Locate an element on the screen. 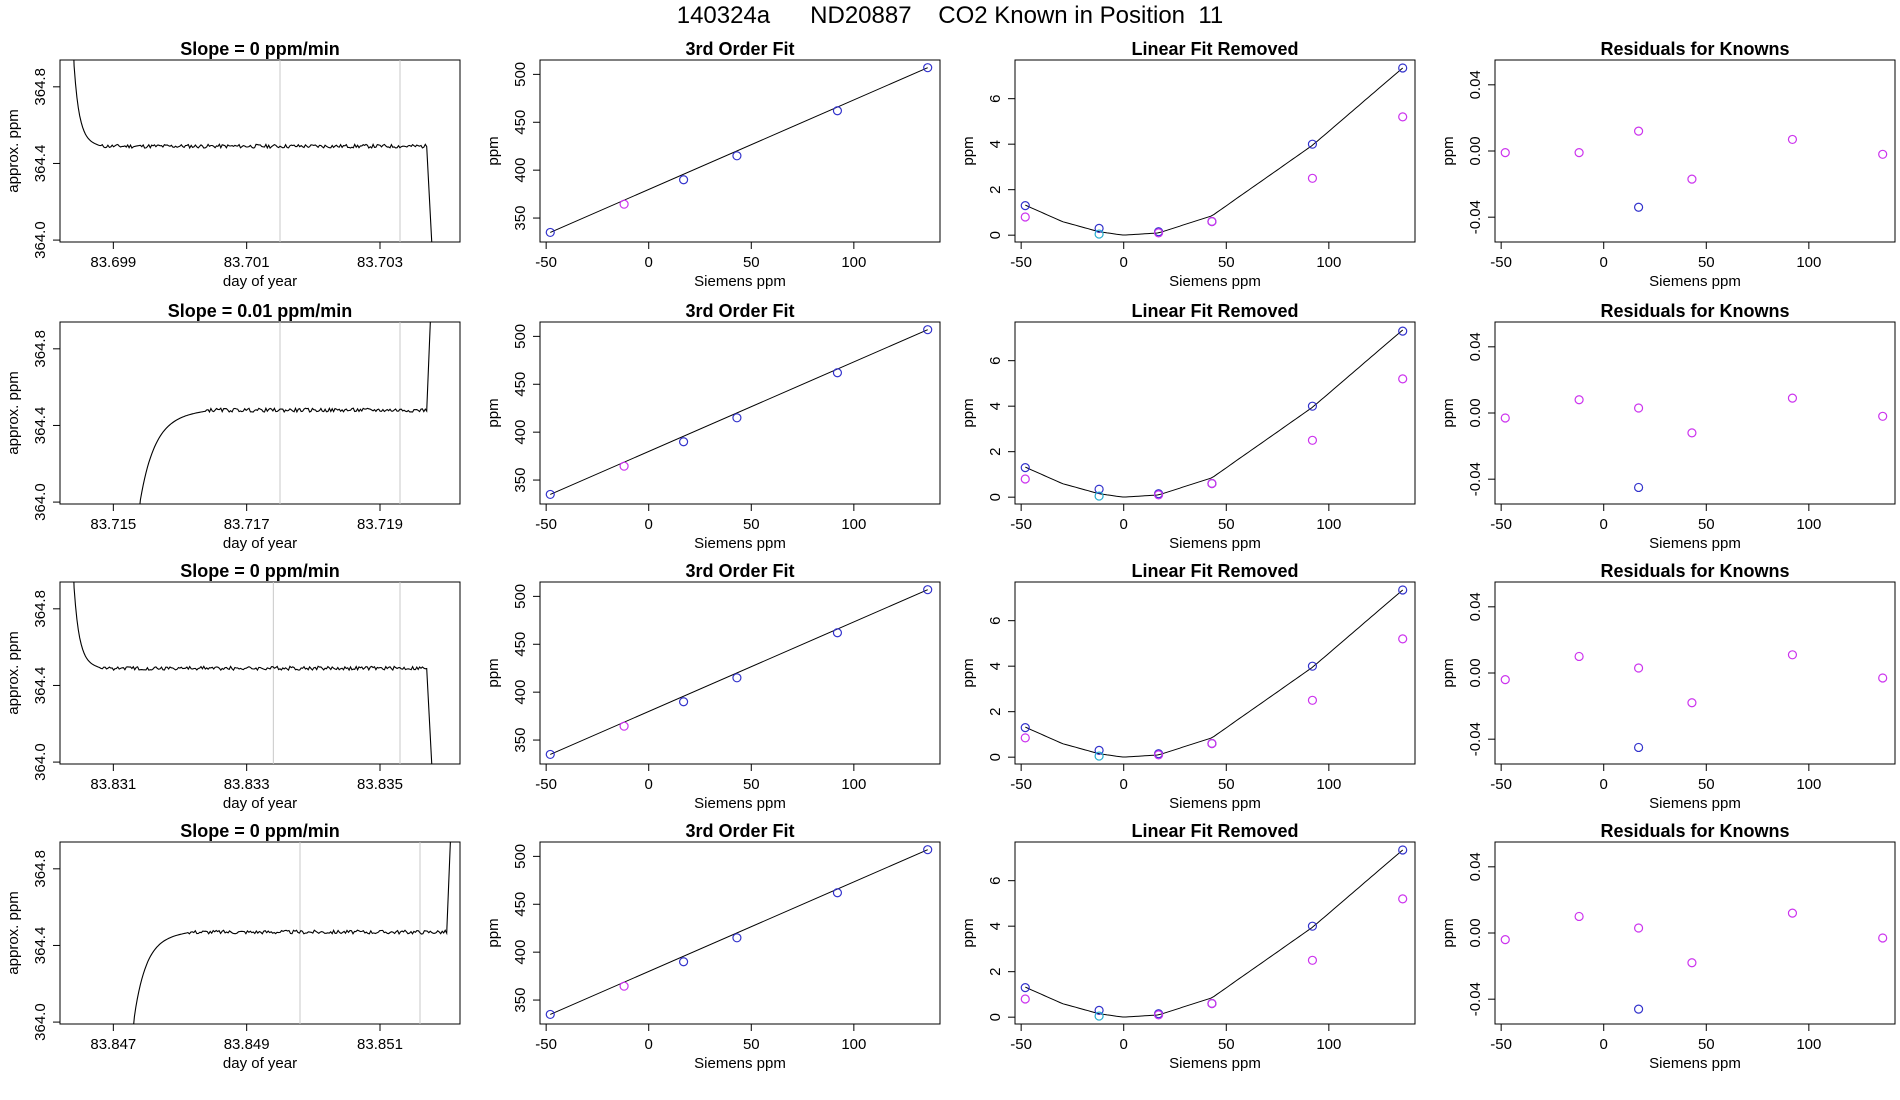  panel-title: Residuals for Knowns is located at coordinates (1694, 571).